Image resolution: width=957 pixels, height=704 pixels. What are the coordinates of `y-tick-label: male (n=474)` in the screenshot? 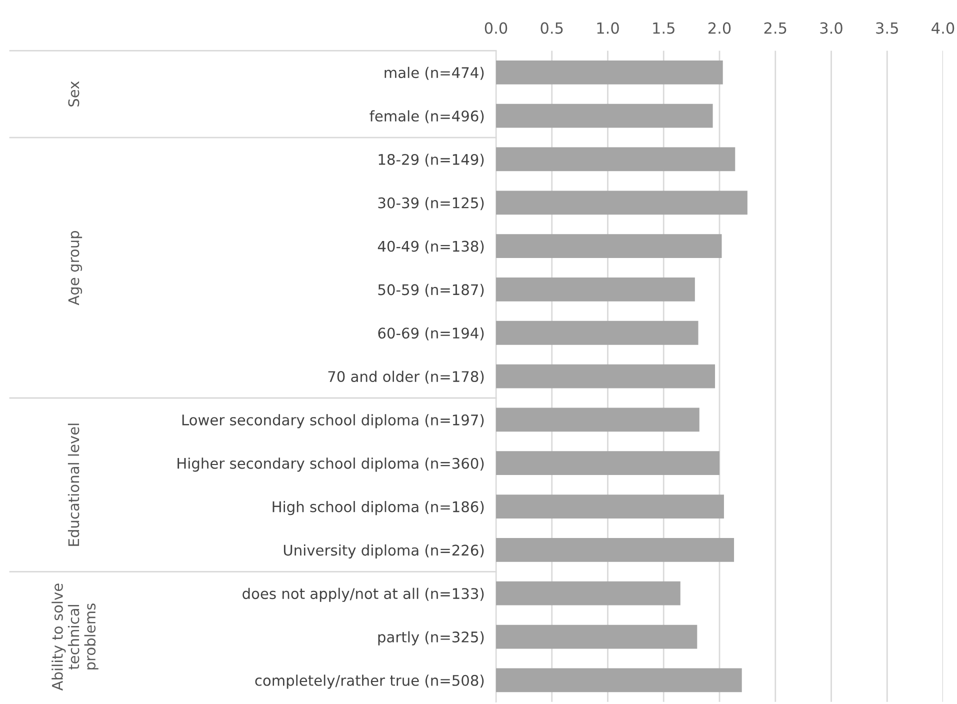 It's located at (434, 73).